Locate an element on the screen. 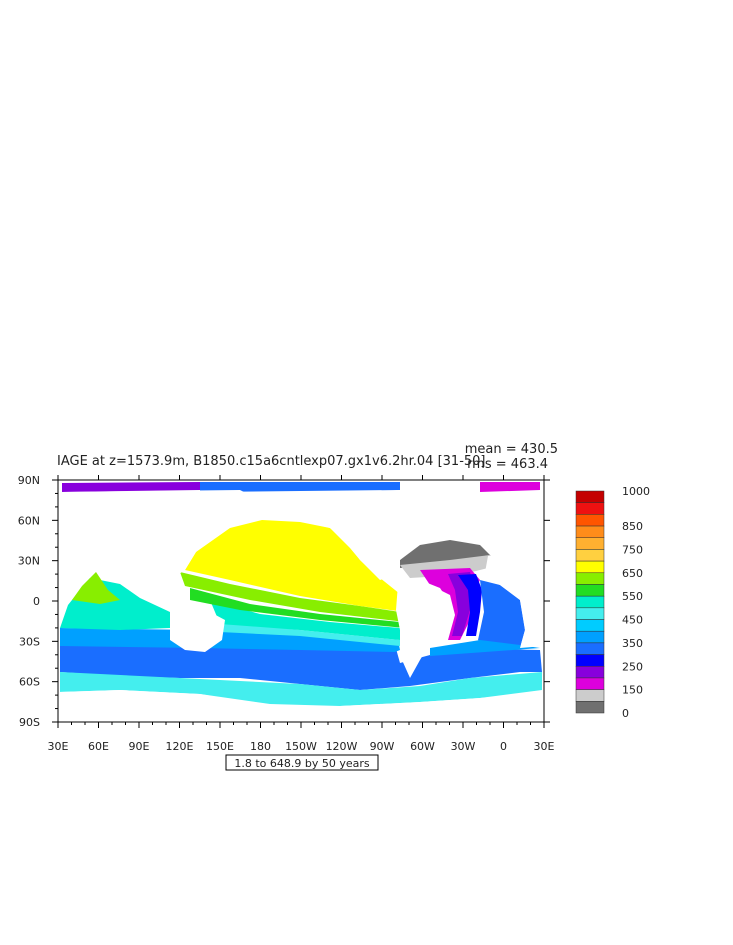  rms-stat: rms = 463.4 is located at coordinates (507, 464).